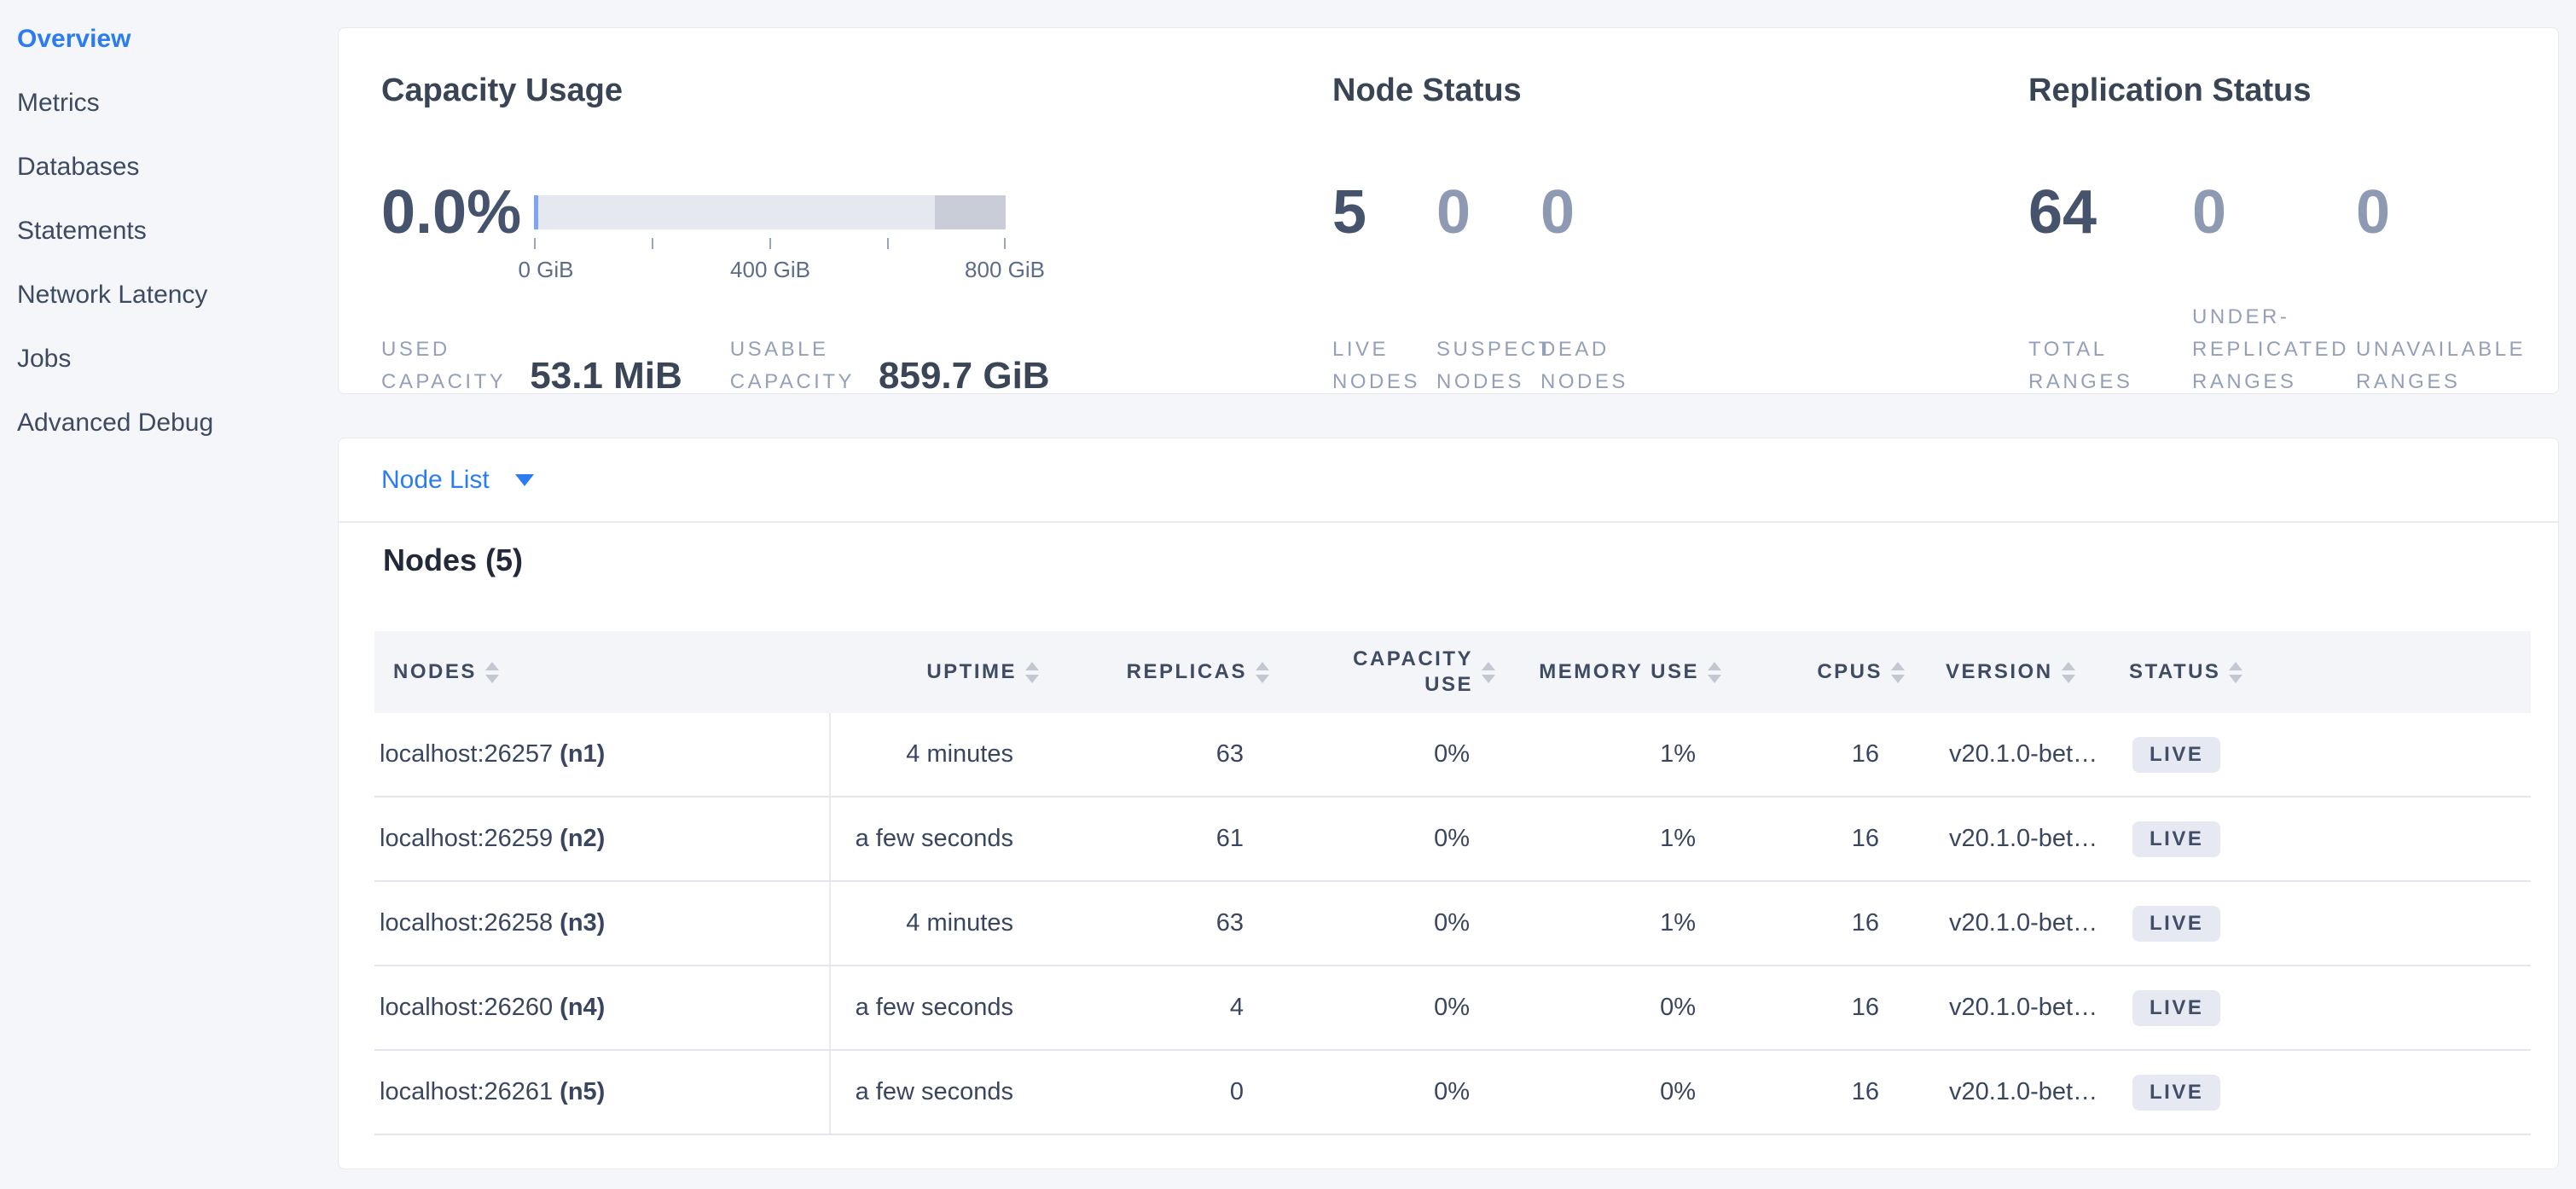 The image size is (2576, 1189). I want to click on sidebar-item-advanced-debug: Advanced Debug, so click(115, 423).